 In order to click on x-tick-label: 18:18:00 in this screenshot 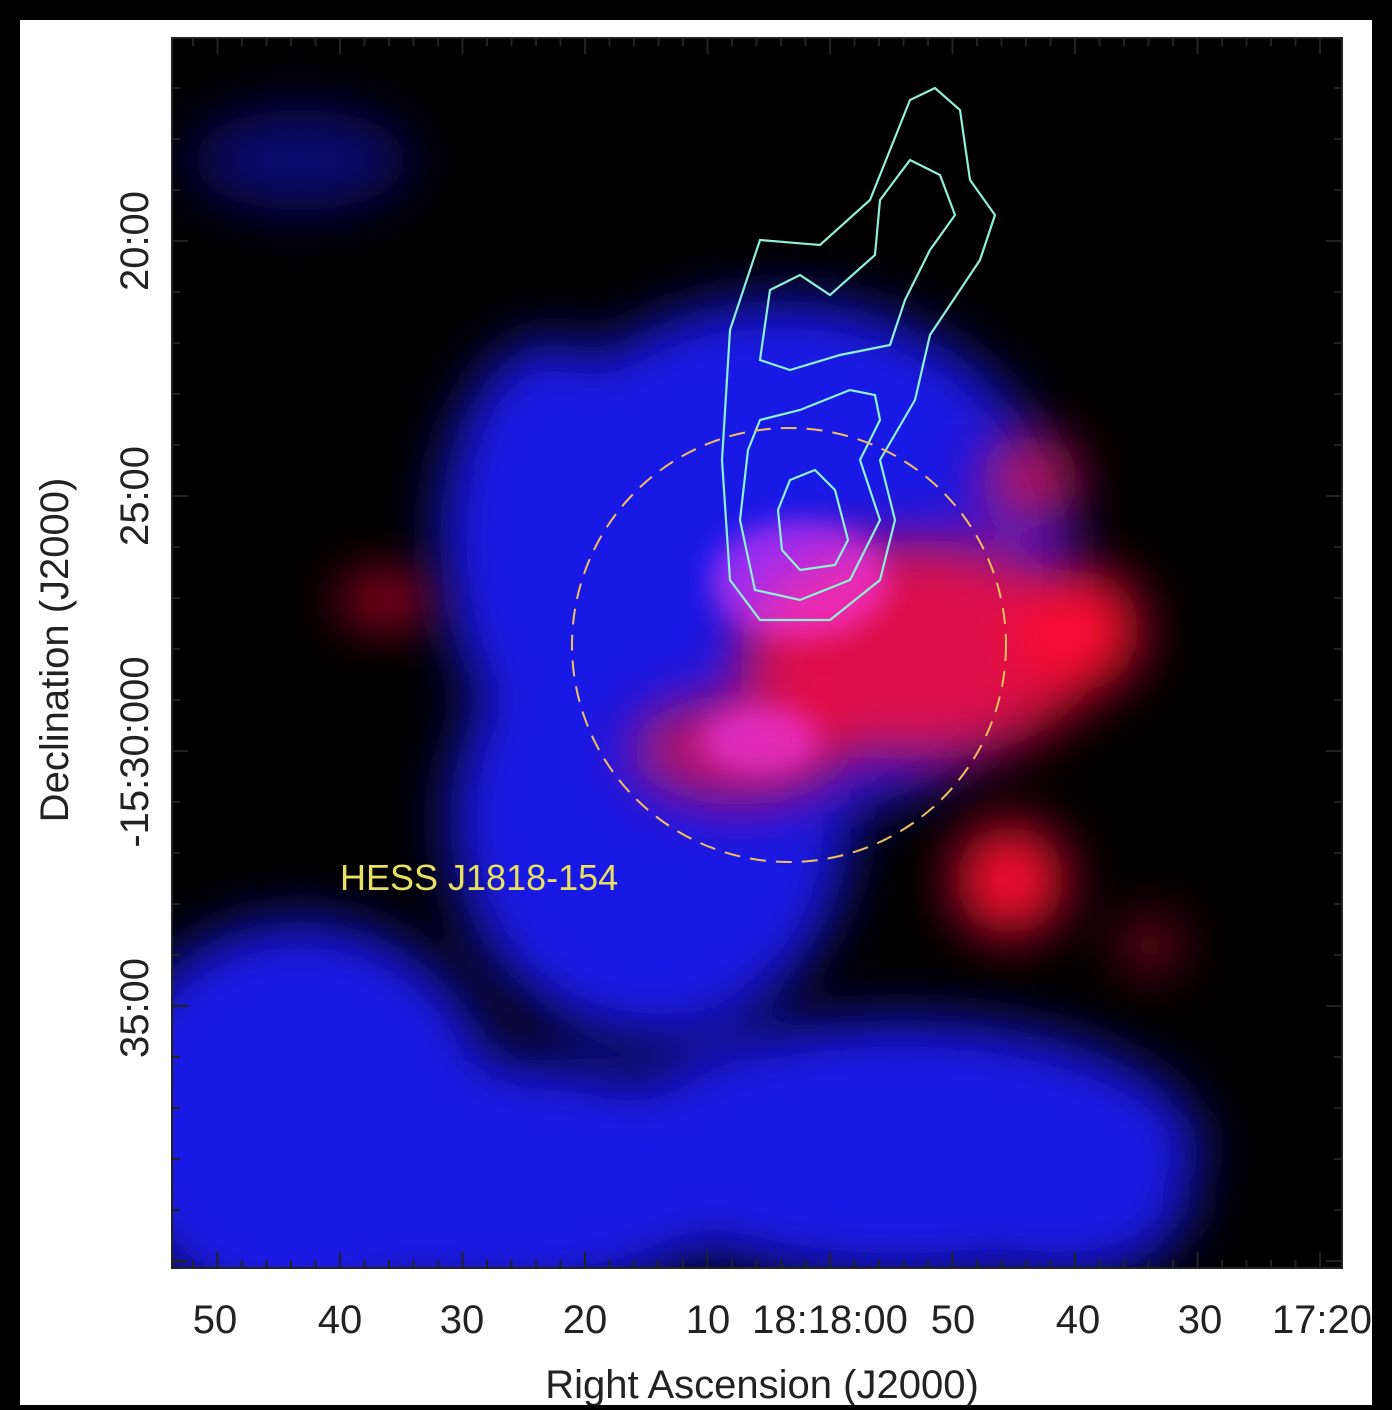, I will do `click(830, 1320)`.